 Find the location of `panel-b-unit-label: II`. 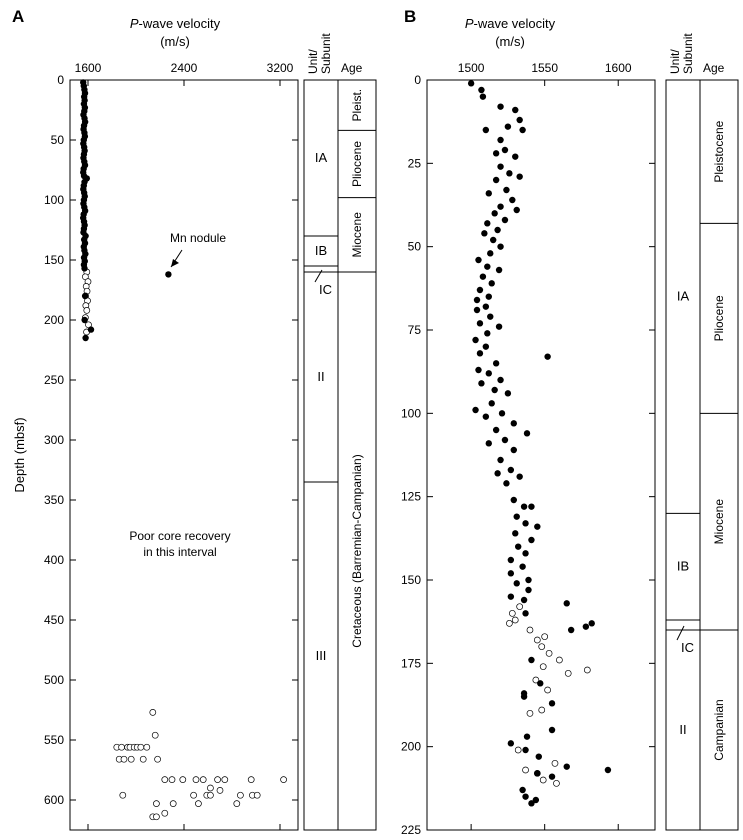

panel-b-unit-label: II is located at coordinates (682, 729).